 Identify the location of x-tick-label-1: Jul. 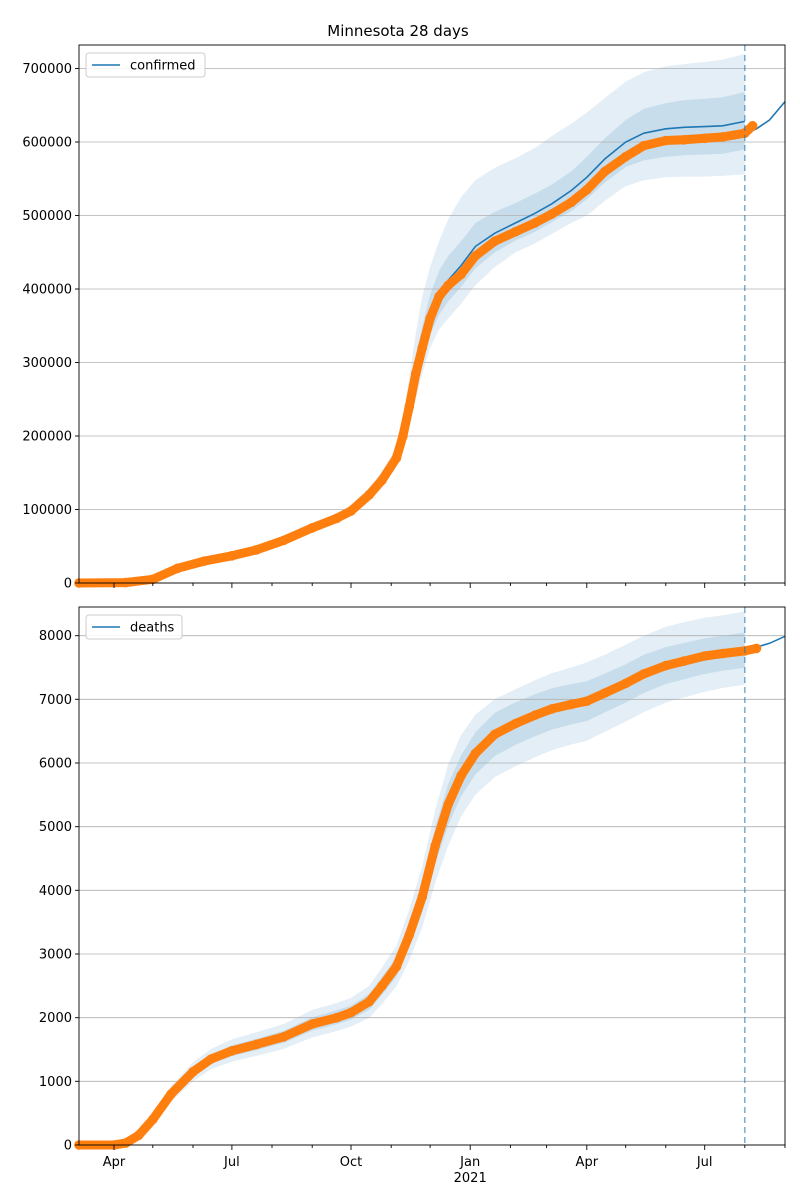
(231, 1162).